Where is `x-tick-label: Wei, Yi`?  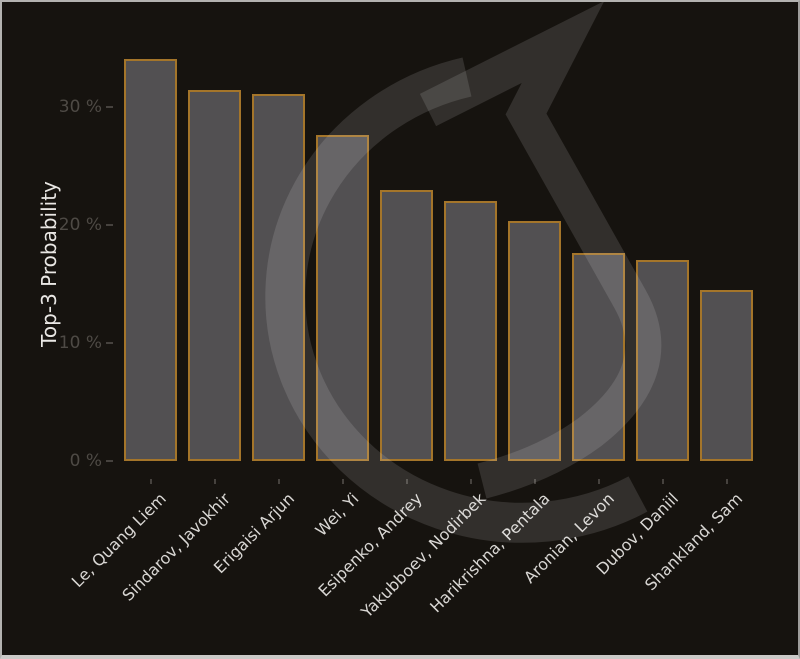
x-tick-label: Wei, Yi is located at coordinates (336, 514).